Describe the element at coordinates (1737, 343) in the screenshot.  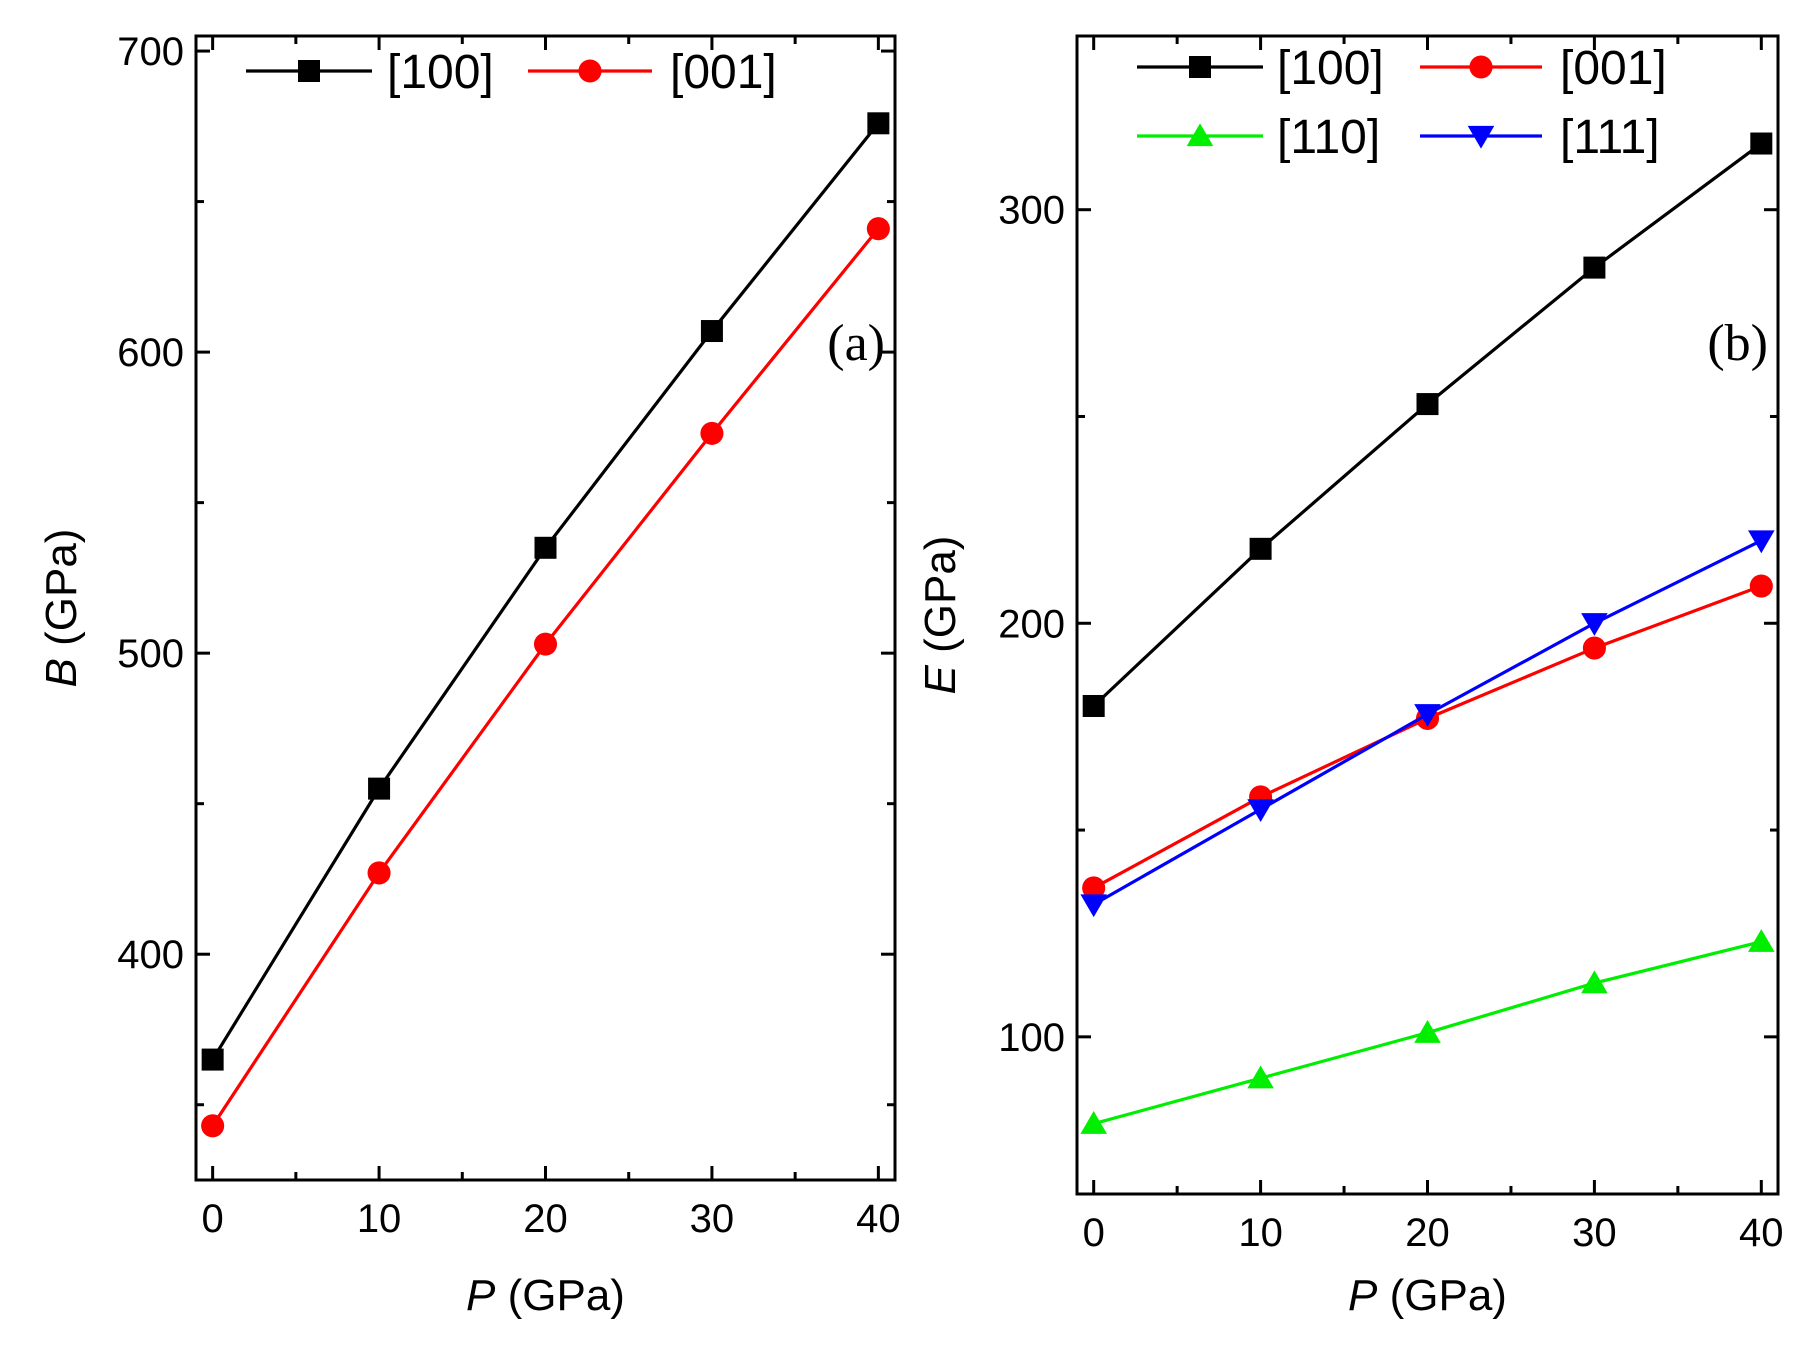
I see `panel-label: (b)` at that location.